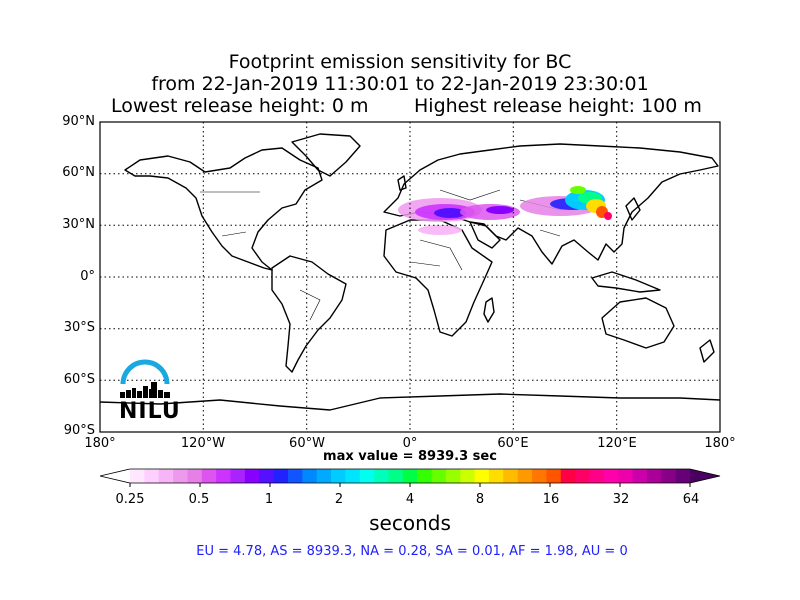 Image resolution: width=800 pixels, height=600 pixels. What do you see at coordinates (79, 327) in the screenshot?
I see `lat-label-30s: 30°S` at bounding box center [79, 327].